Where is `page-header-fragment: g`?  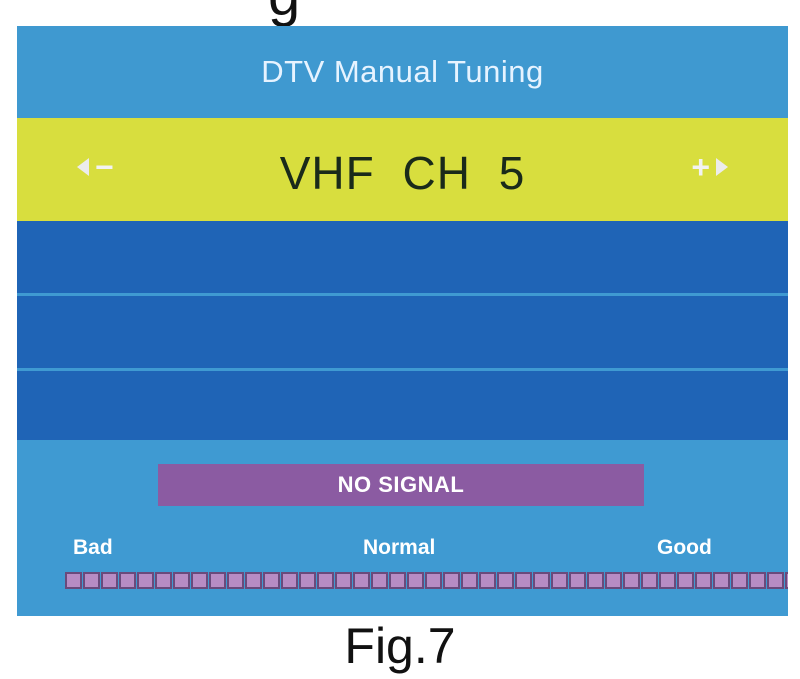
page-header-fragment: g is located at coordinates (303, 16).